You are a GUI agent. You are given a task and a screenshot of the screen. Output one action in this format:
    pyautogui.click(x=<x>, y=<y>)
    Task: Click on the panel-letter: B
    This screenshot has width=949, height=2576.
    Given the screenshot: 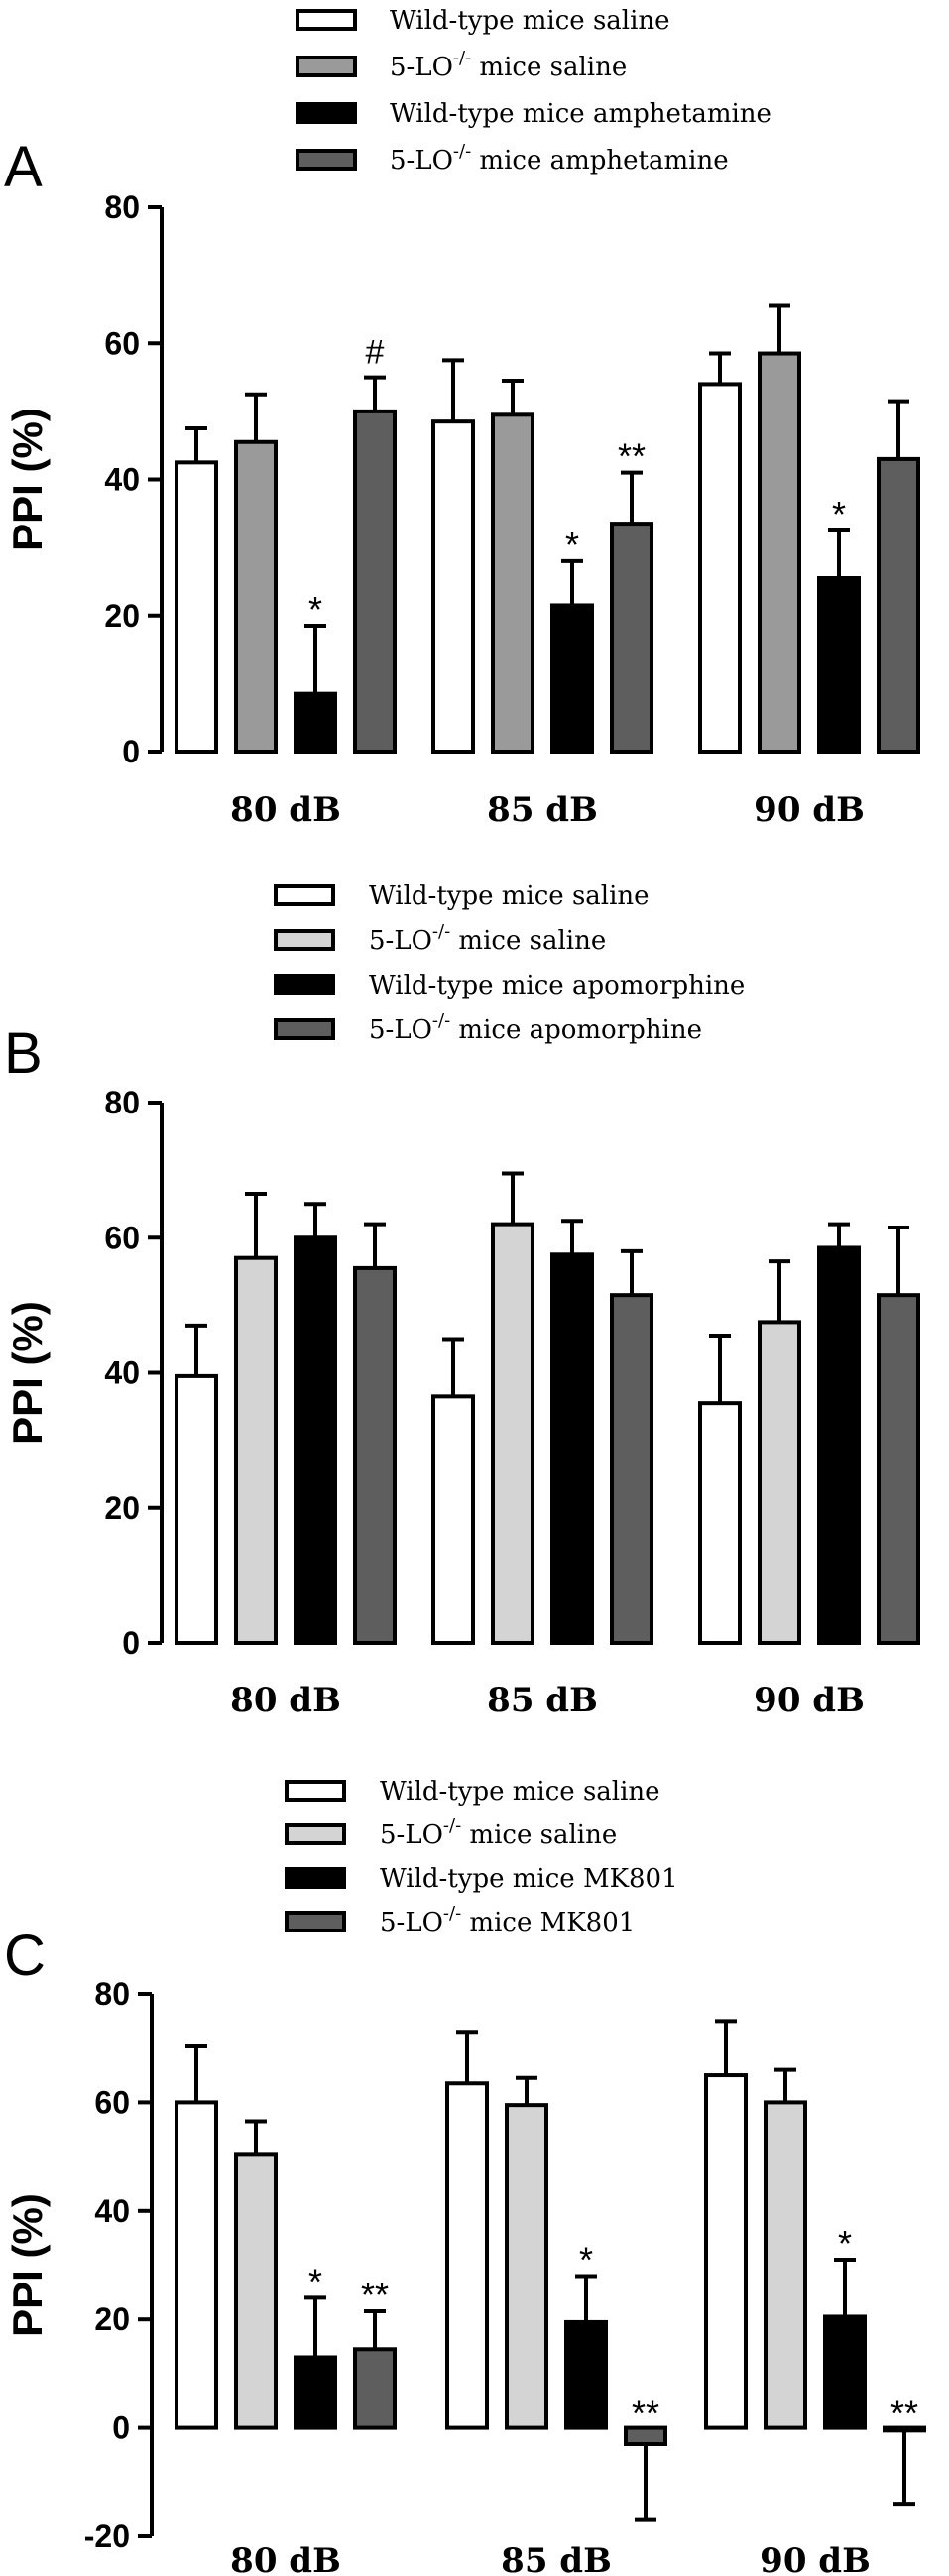 What is the action you would take?
    pyautogui.click(x=23, y=1053)
    